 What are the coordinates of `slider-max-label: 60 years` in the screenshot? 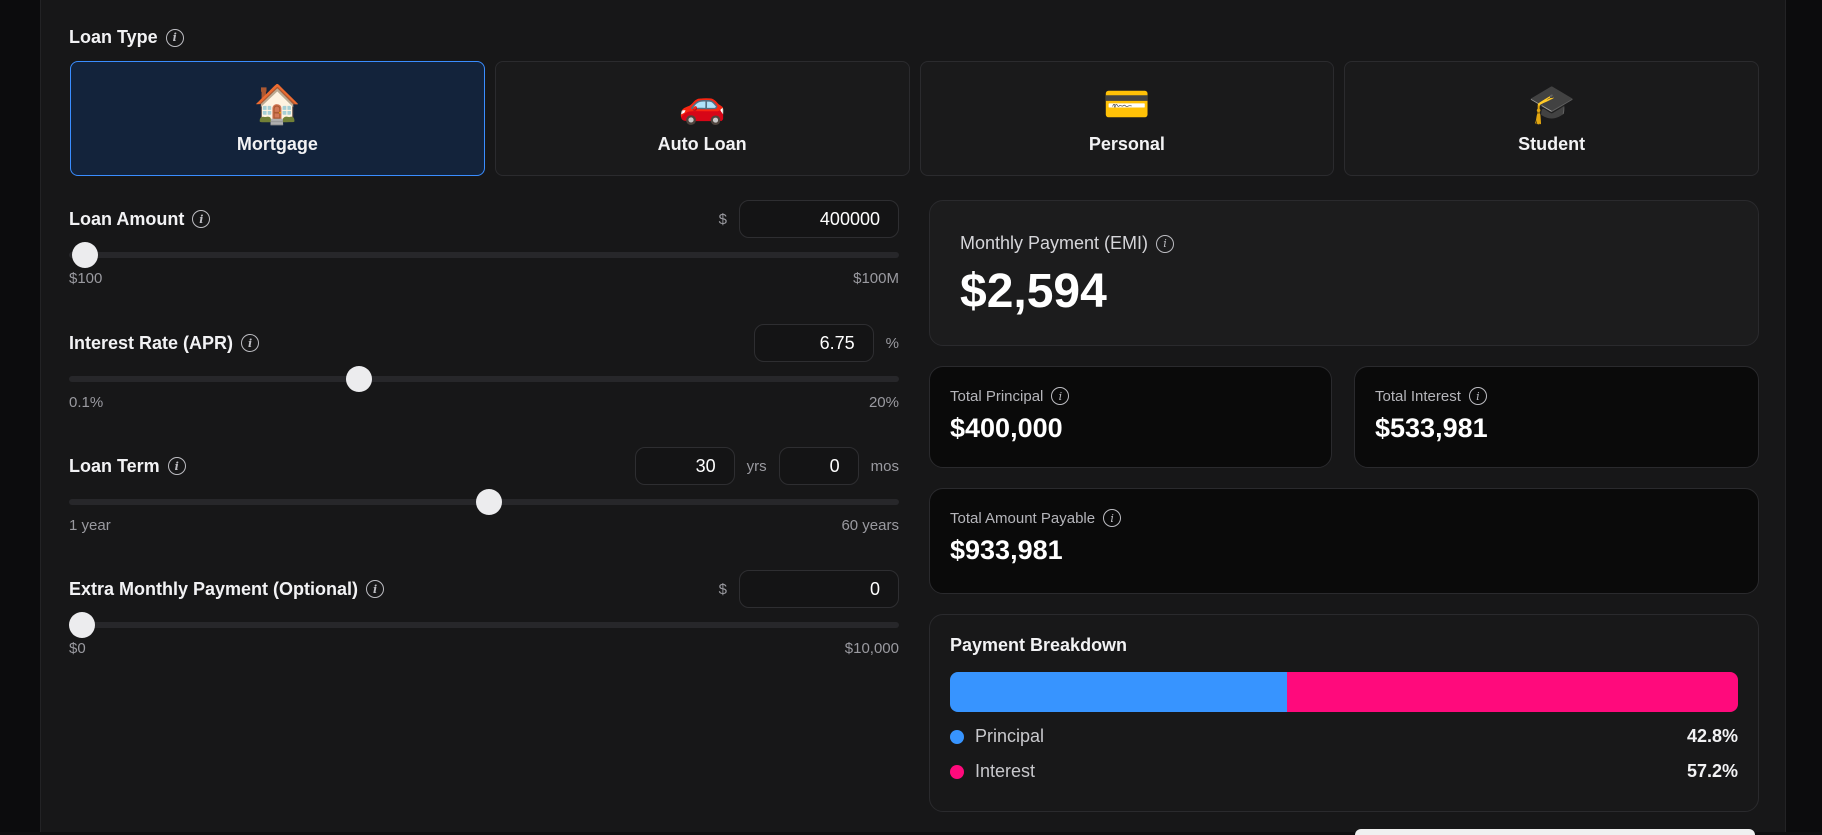 It's located at (870, 525).